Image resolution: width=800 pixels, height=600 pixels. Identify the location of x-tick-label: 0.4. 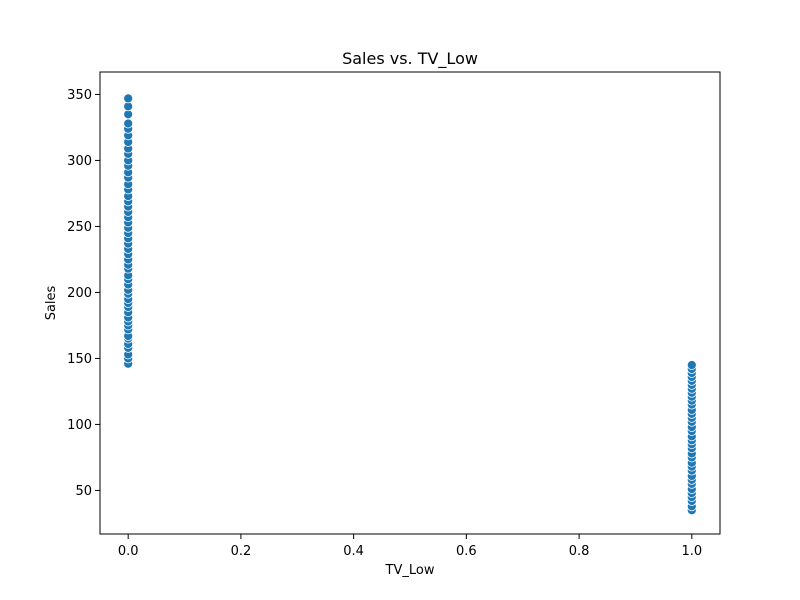
(353, 551).